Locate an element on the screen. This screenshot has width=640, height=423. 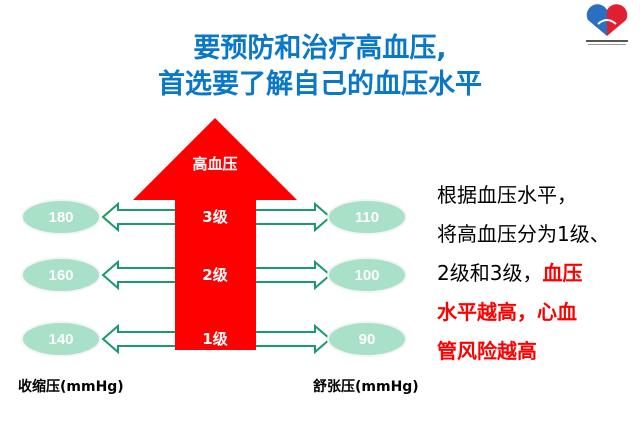
association-logo is located at coordinates (607, 24).